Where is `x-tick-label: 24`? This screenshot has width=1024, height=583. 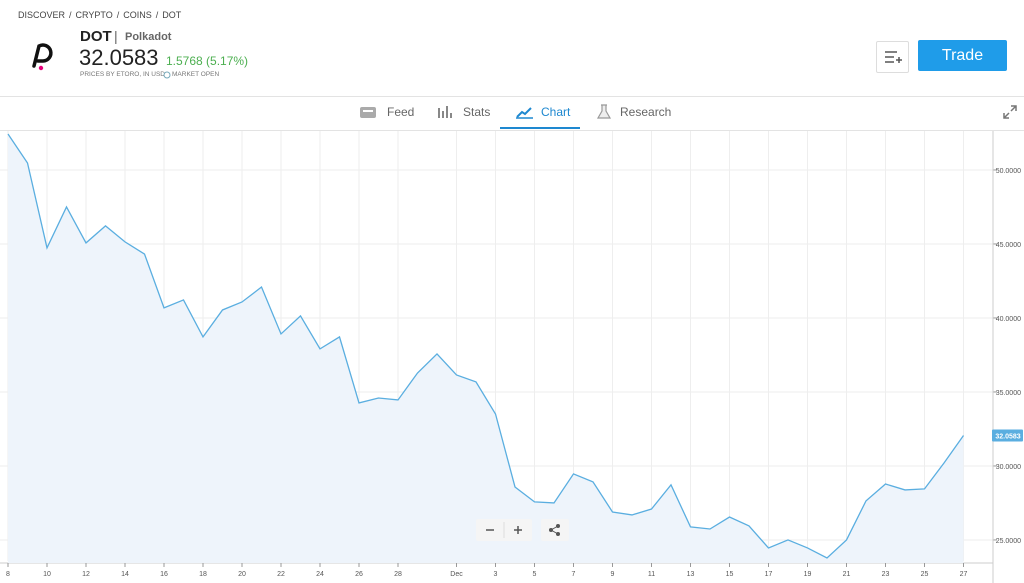
x-tick-label: 24 is located at coordinates (320, 574).